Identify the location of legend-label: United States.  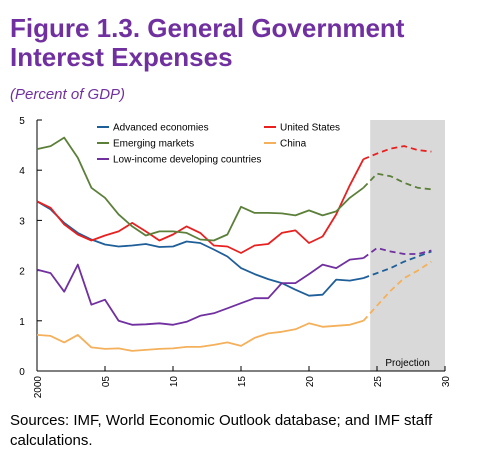
(310, 128).